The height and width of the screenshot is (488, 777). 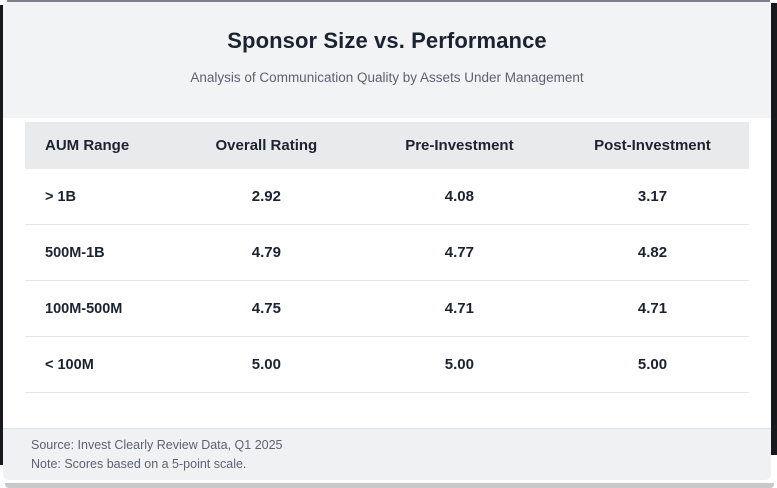 I want to click on row-label: > 1B, so click(x=97, y=197).